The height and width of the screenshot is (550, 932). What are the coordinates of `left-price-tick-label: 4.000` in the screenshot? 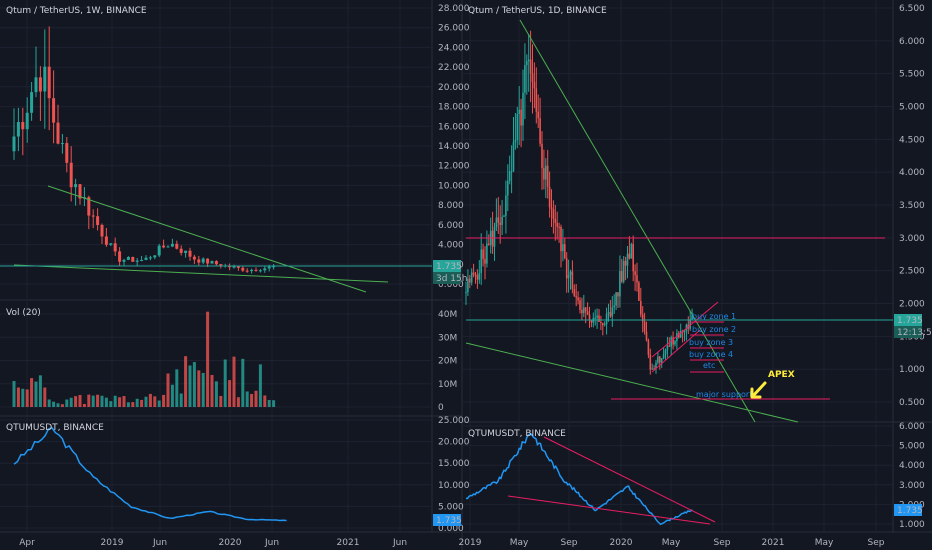 It's located at (451, 246).